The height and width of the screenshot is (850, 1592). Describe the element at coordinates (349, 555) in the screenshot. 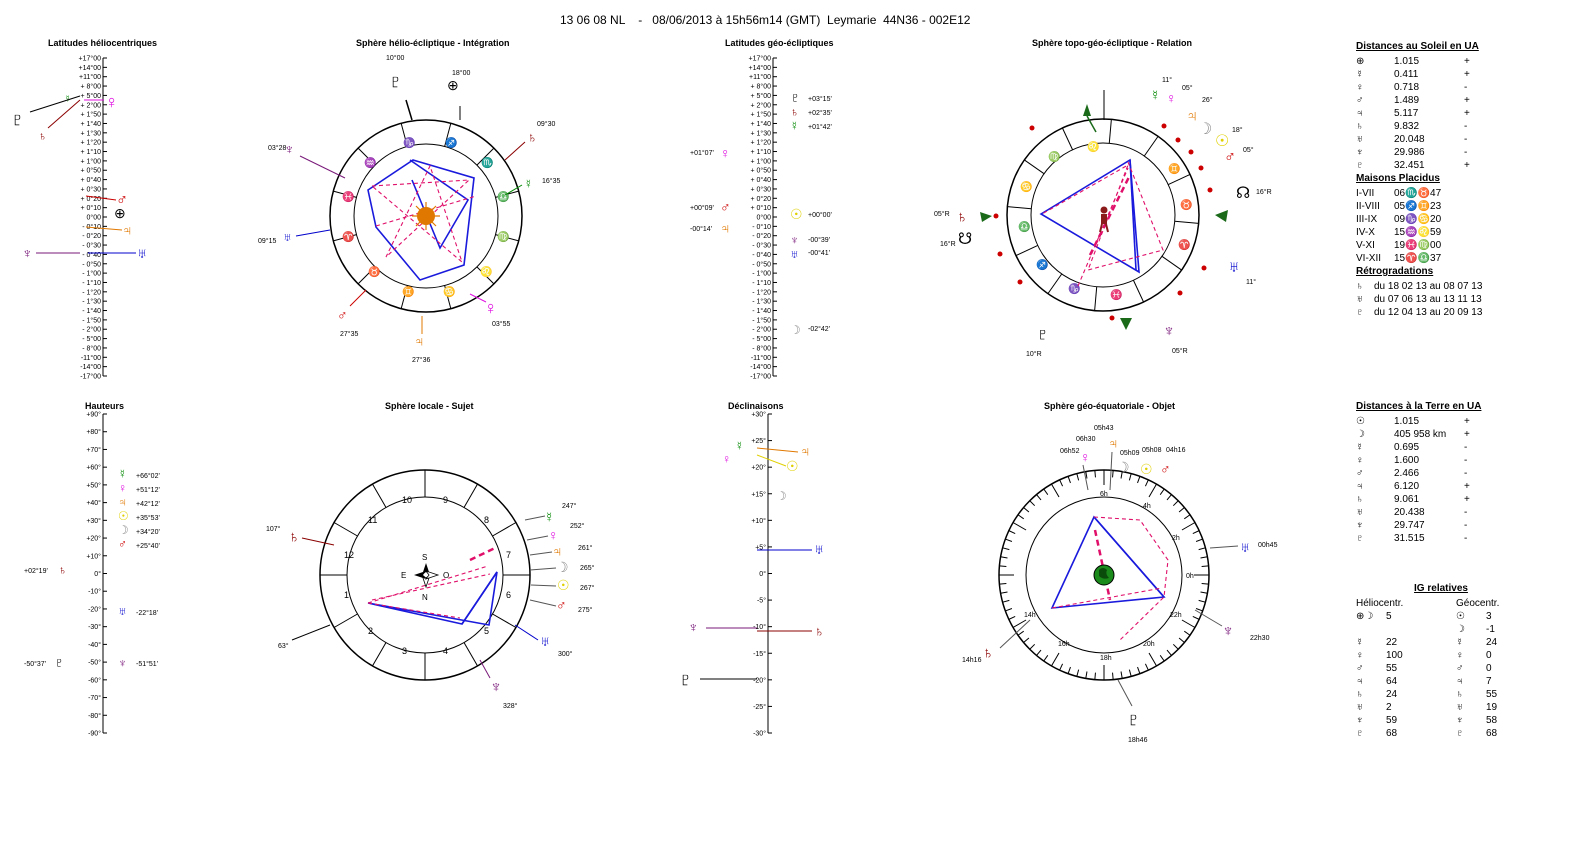

I see `house-number: 12` at that location.